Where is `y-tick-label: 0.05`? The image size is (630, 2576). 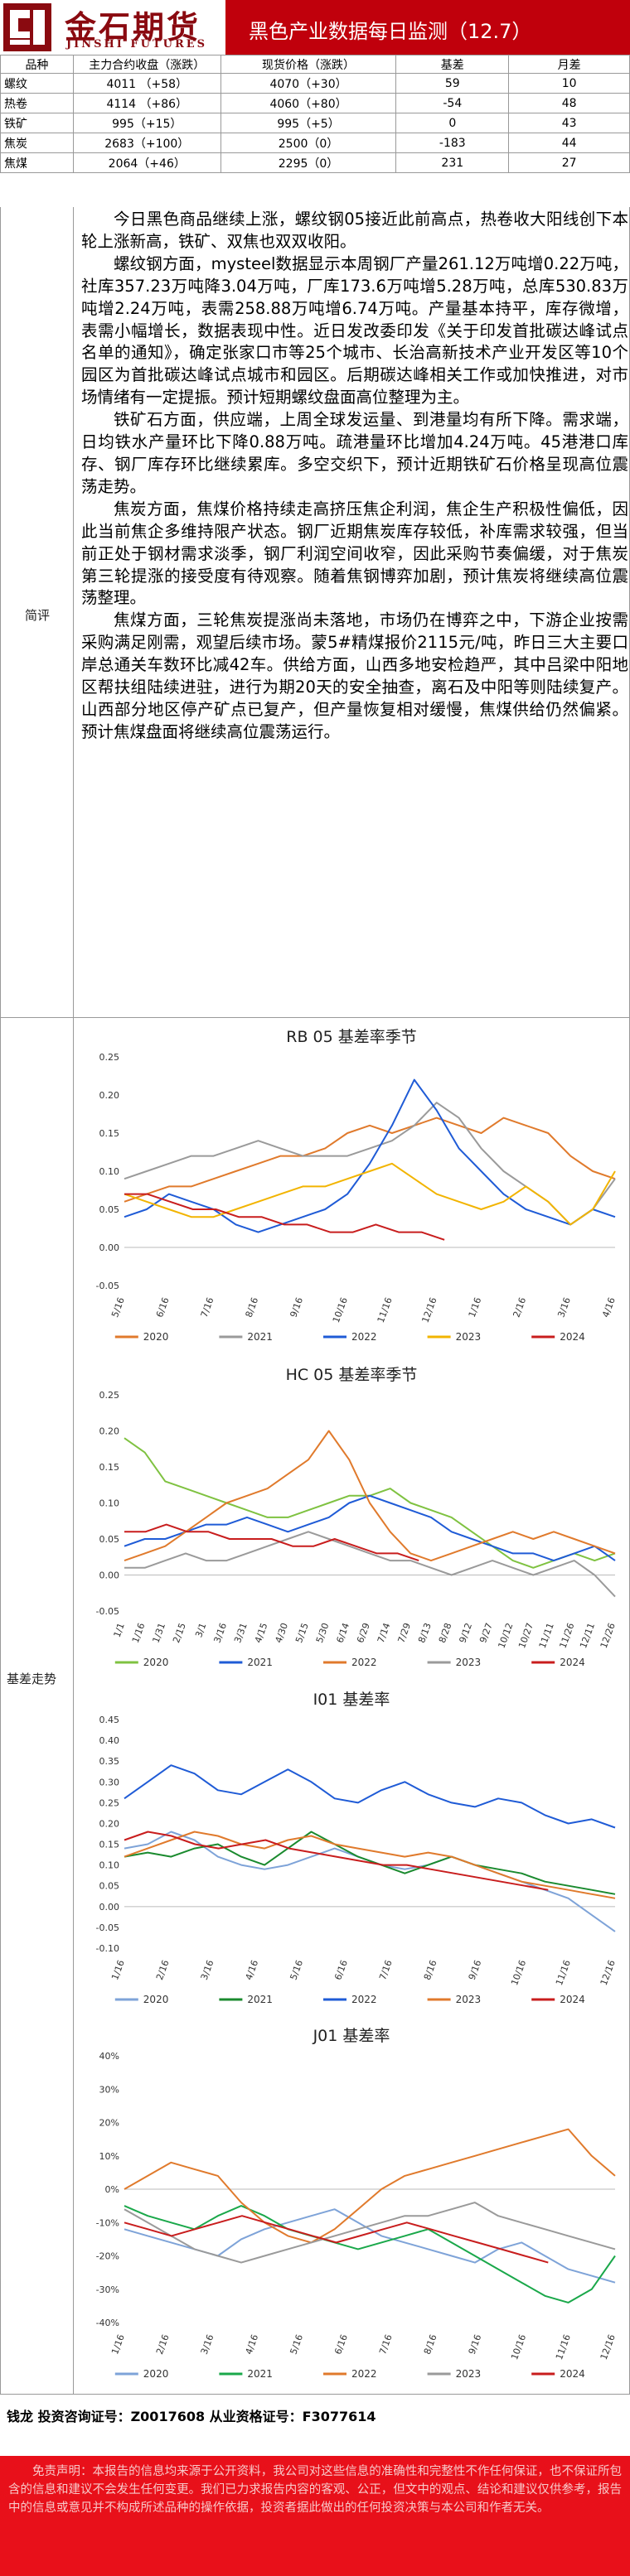
y-tick-label: 0.05 is located at coordinates (110, 1886).